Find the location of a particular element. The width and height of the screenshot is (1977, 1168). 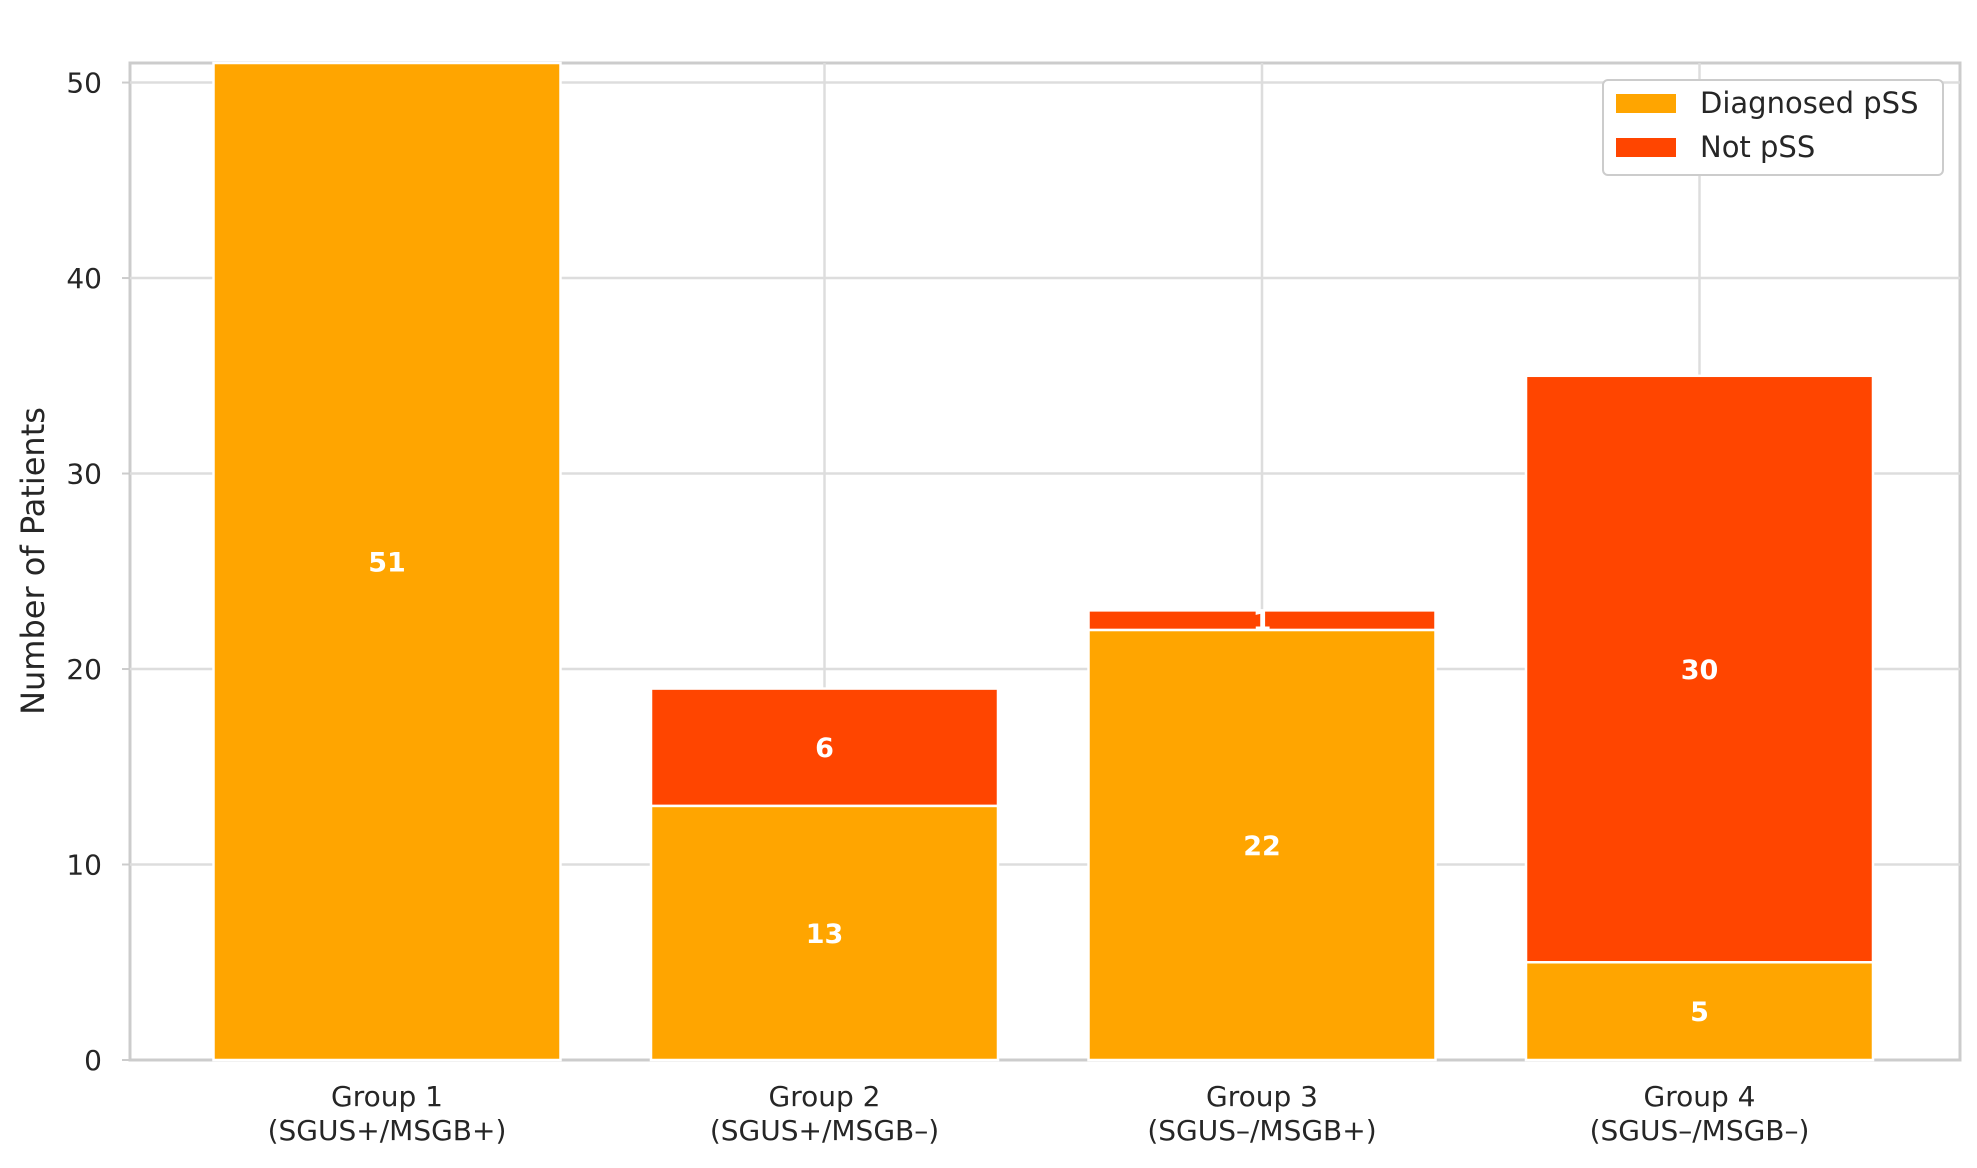

y-tick-label-20: 20 is located at coordinates (84, 669).